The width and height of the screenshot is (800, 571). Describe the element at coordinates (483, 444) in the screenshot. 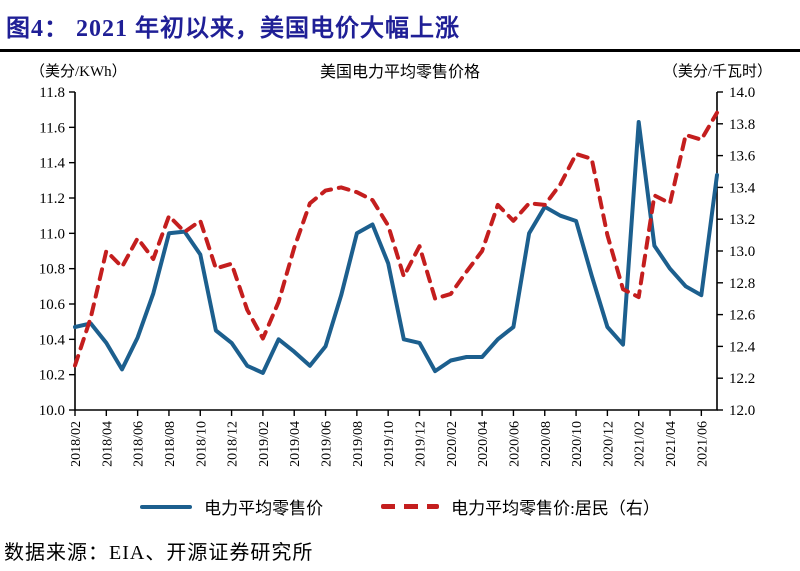

I see `svg-text: 2020/04` at that location.